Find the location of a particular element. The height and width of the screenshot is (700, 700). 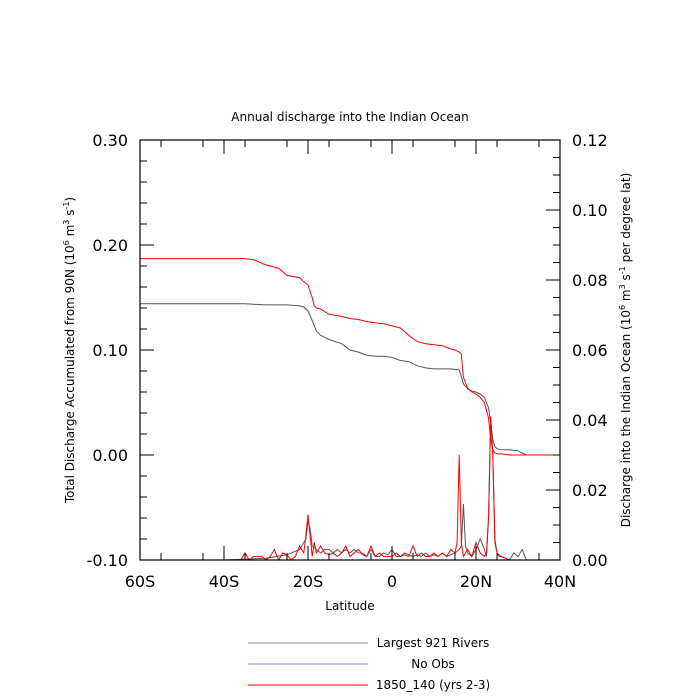

y-right-tick-label: 0.02 is located at coordinates (590, 490).